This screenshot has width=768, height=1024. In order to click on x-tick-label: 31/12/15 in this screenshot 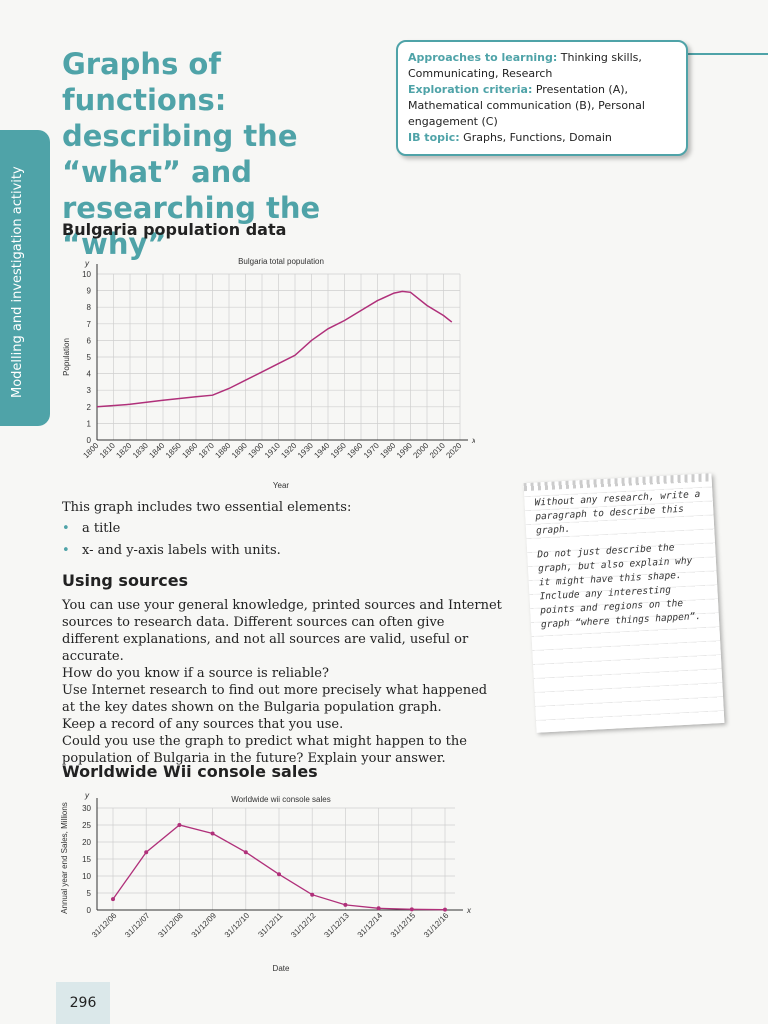, I will do `click(403, 925)`.